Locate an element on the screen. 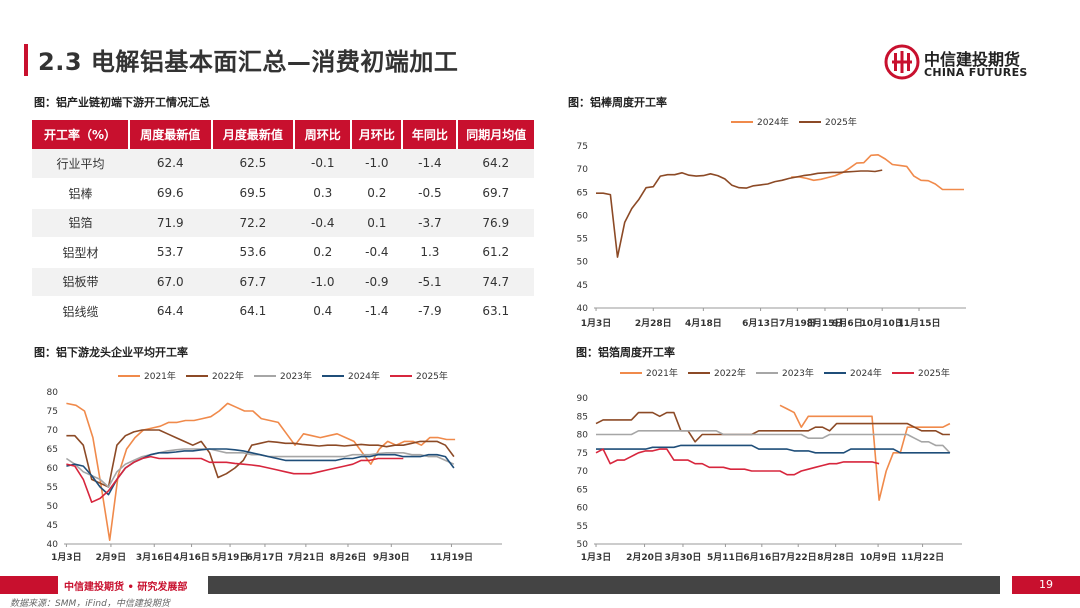  table-cell: 铝线缆 is located at coordinates (80, 311).